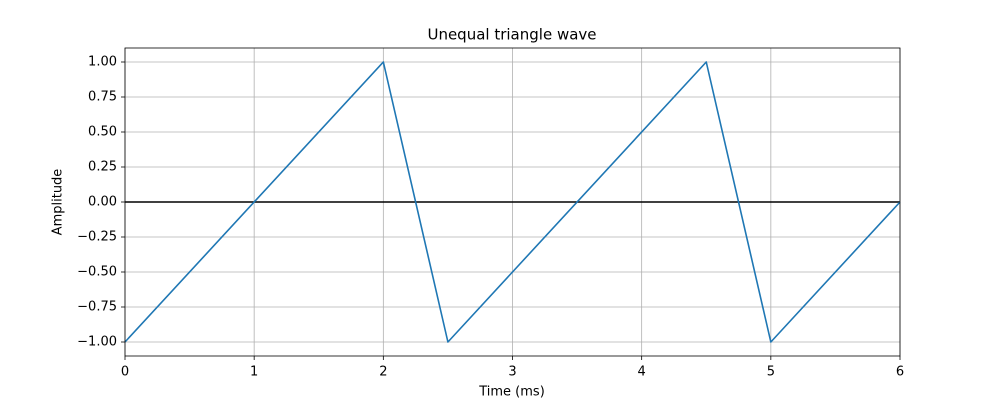  I want to click on x-tick-label: 5, so click(771, 372).